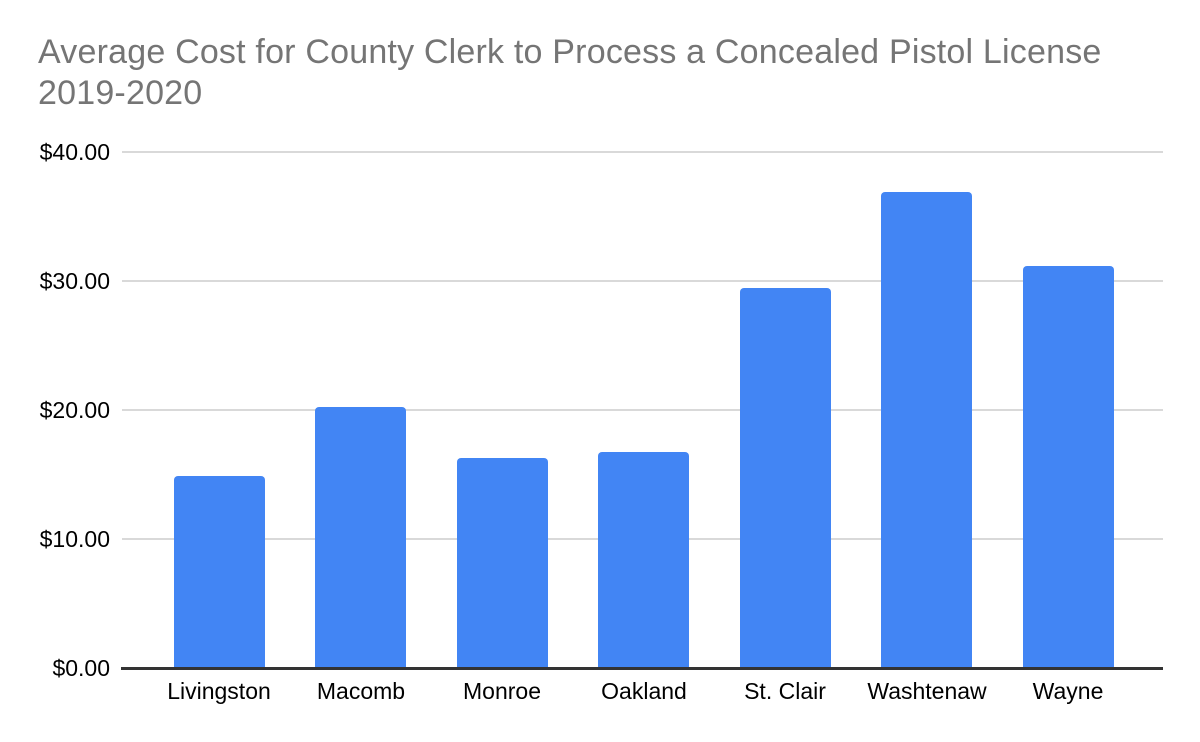 The height and width of the screenshot is (742, 1200). Describe the element at coordinates (219, 691) in the screenshot. I see `x-axis-tick-label: Livingston` at that location.